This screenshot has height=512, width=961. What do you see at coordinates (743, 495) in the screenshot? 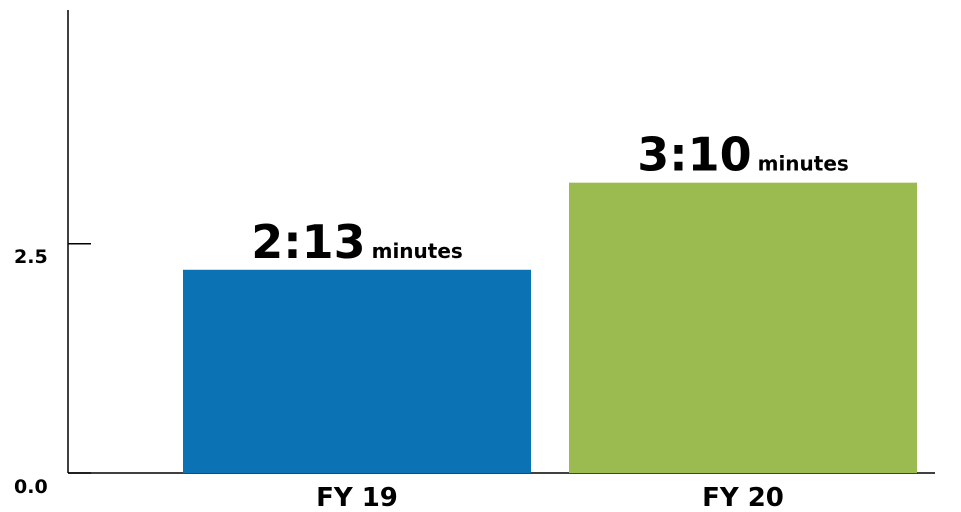
I see `x-category-label: FY 20` at bounding box center [743, 495].